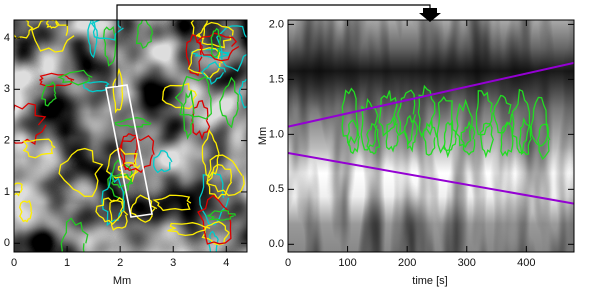 The height and width of the screenshot is (293, 600). I want to click on x-axis-label: time [s], so click(429, 281).